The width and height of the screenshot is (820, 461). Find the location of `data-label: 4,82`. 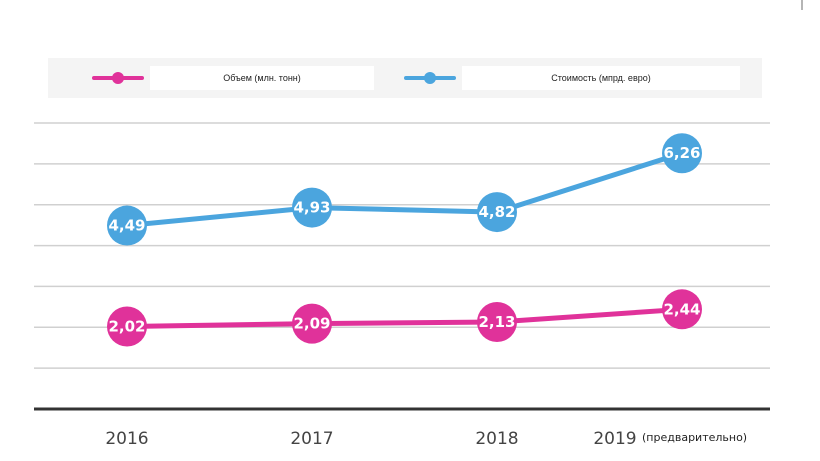

data-label: 4,82 is located at coordinates (496, 212).